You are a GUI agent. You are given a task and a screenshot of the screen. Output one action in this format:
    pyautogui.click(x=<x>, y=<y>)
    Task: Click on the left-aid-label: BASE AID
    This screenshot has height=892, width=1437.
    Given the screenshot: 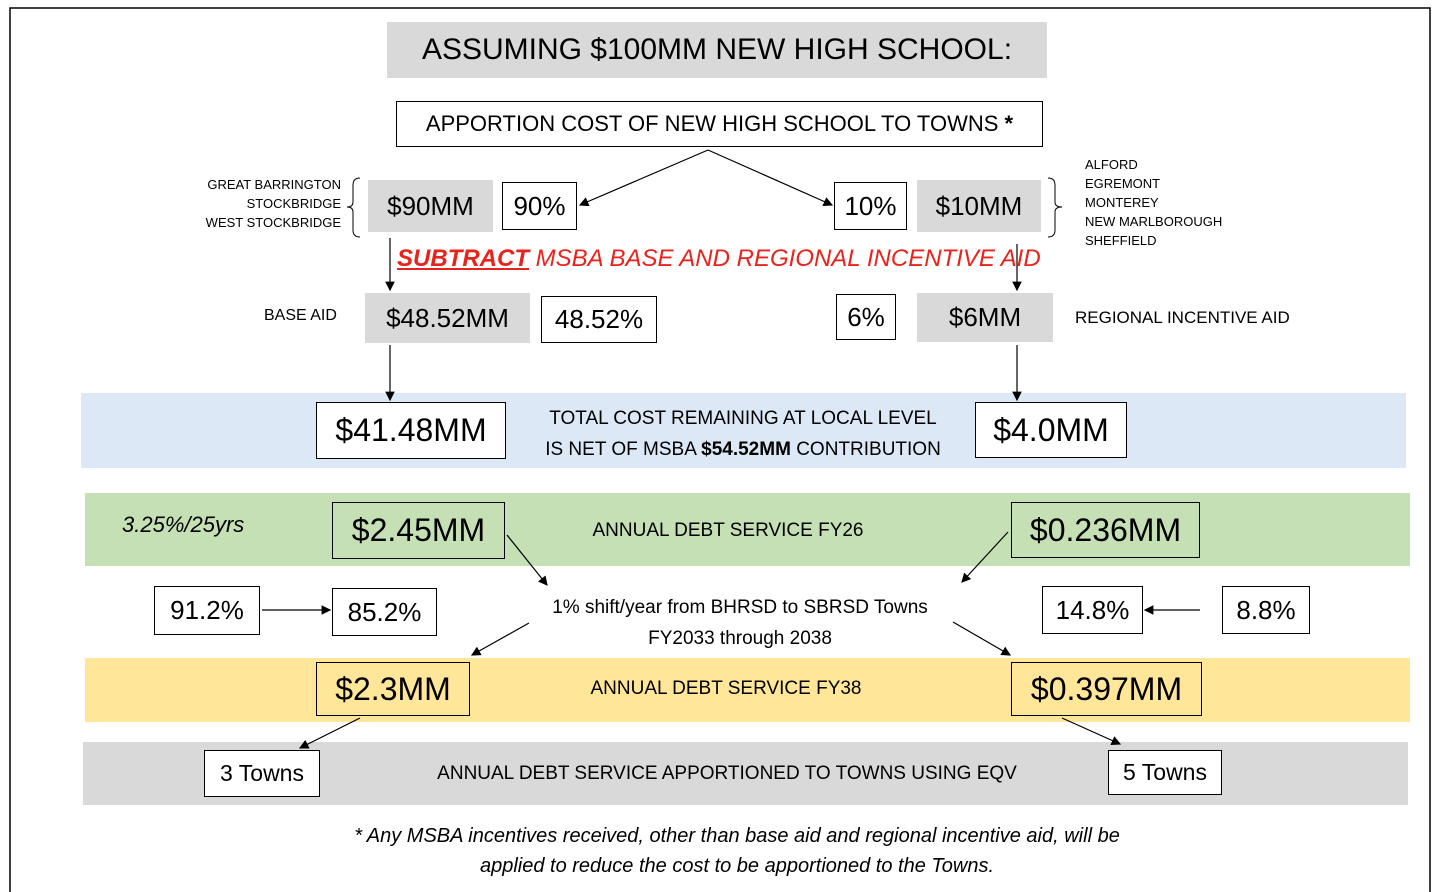 What is the action you would take?
    pyautogui.click(x=300, y=315)
    